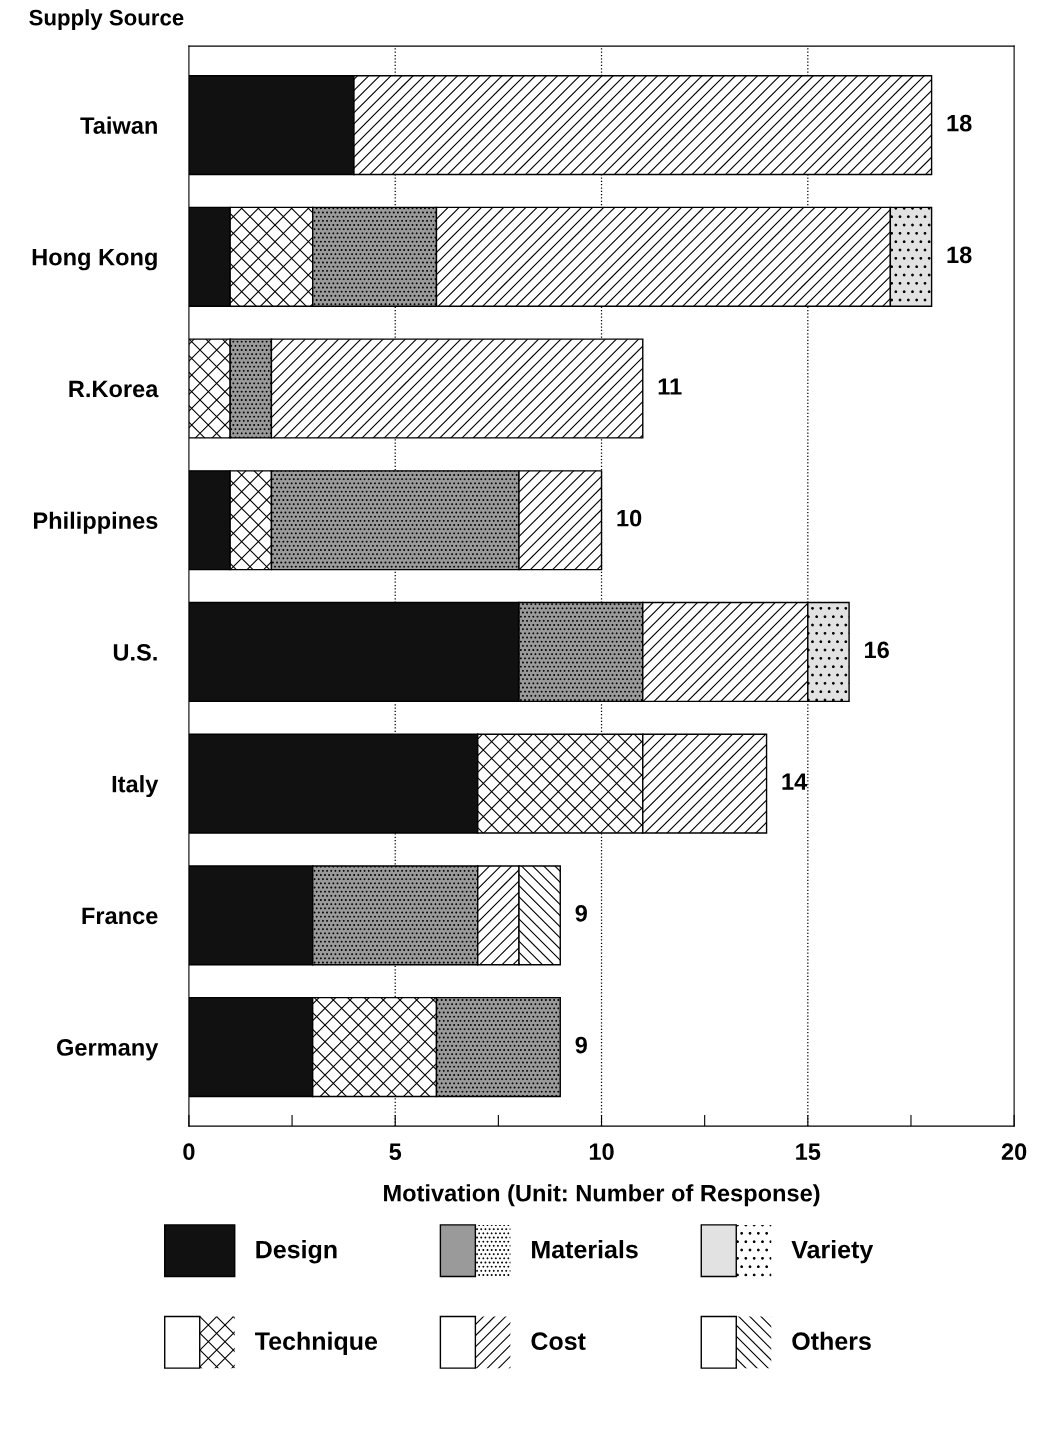 Image resolution: width=1038 pixels, height=1440 pixels. I want to click on x-tick-label: 5, so click(395, 1152).